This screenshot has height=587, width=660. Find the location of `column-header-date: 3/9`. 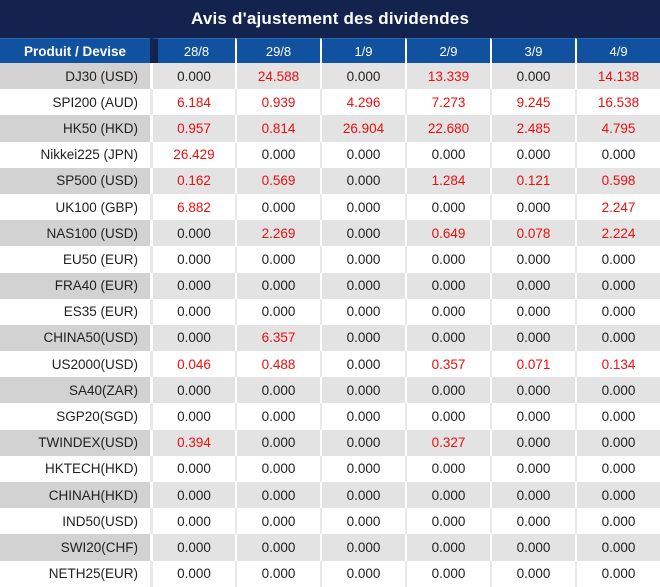

column-header-date: 3/9 is located at coordinates (532, 50).